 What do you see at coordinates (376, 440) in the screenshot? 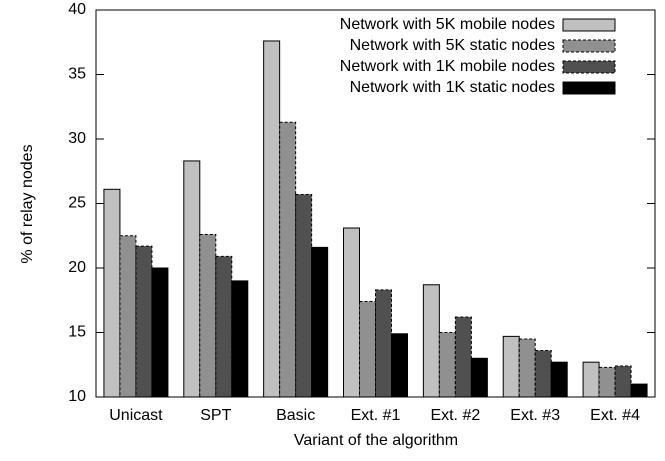
I see `x-axis-label: Variant of the algorithm` at bounding box center [376, 440].